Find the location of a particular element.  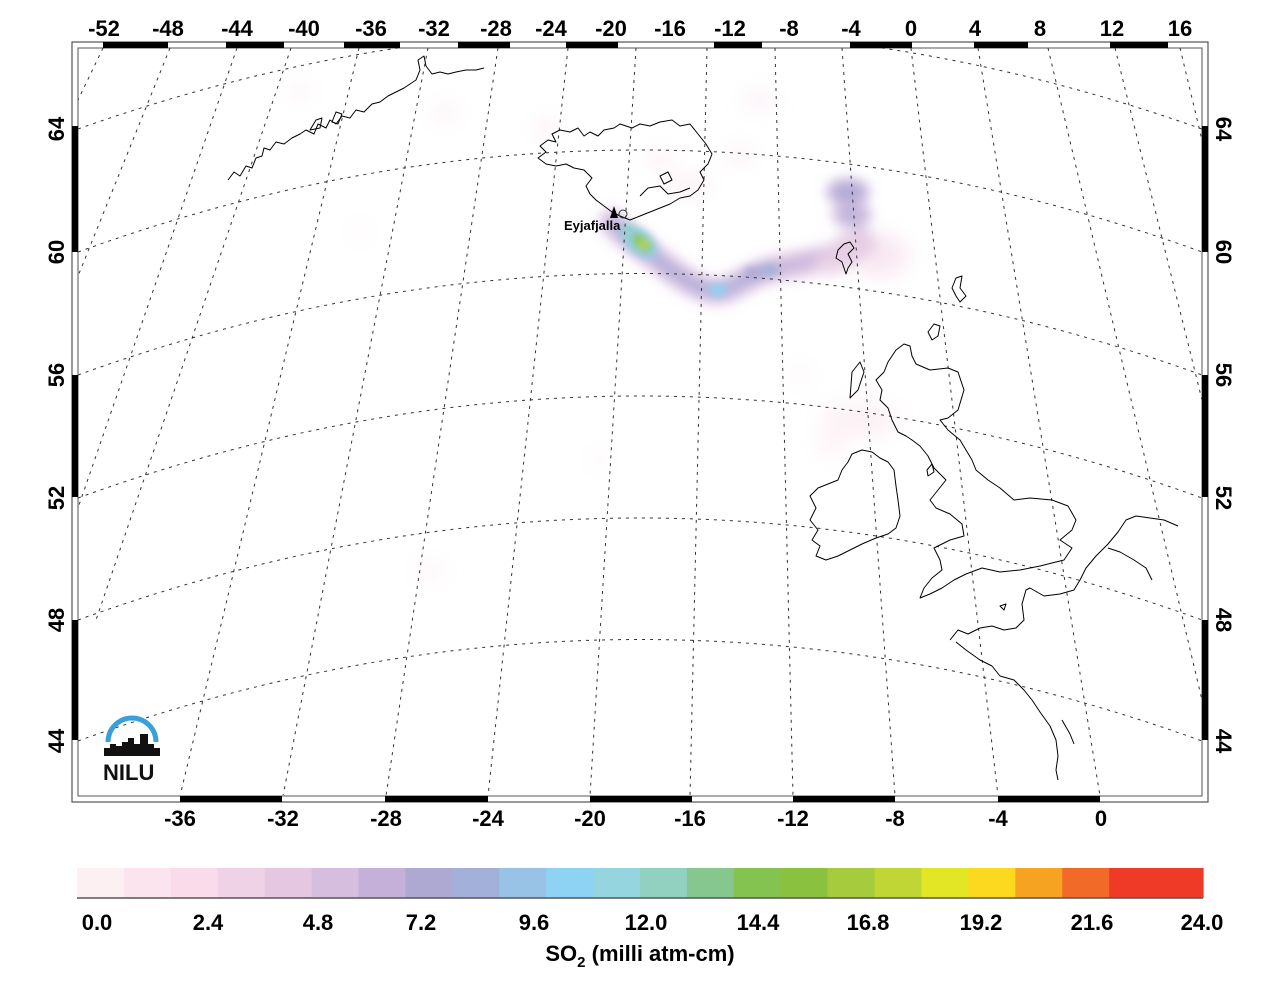

volcano-marker: Eyjafjalla is located at coordinates (596, 219).